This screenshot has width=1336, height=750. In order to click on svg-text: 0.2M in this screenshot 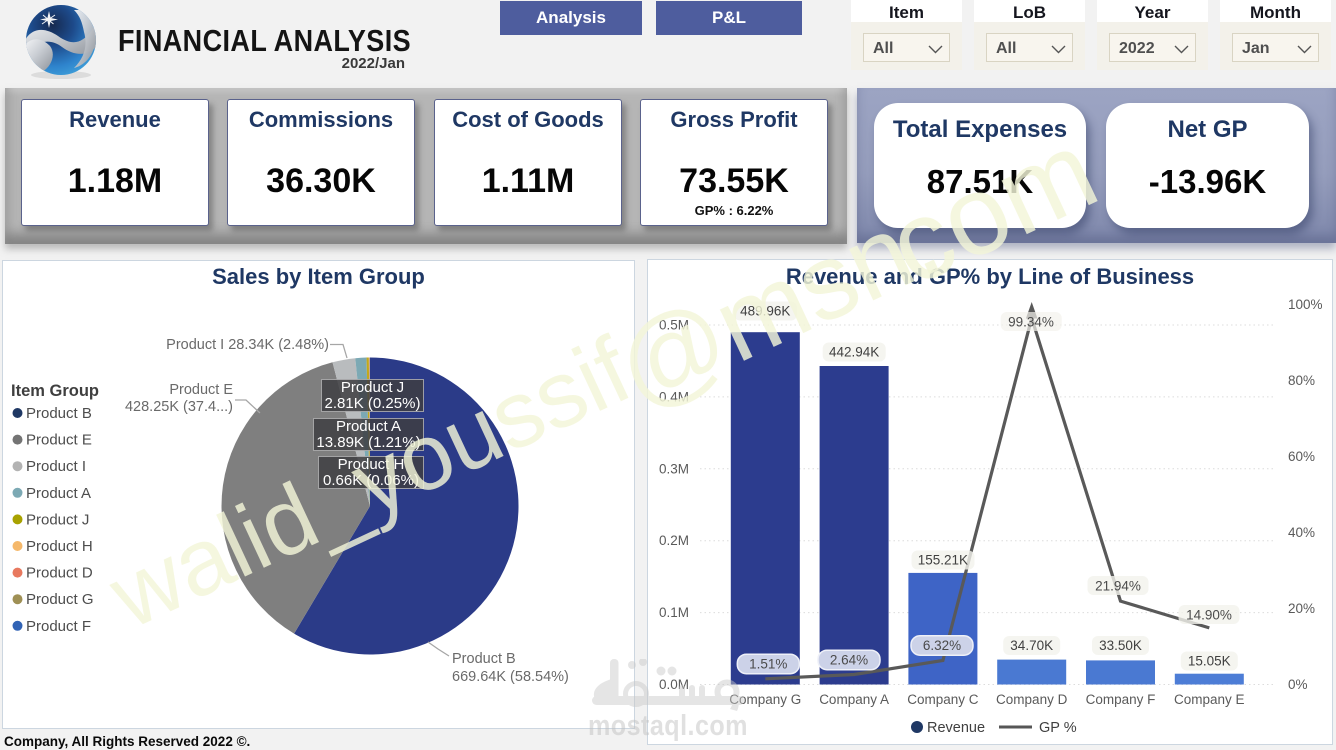, I will do `click(674, 540)`.